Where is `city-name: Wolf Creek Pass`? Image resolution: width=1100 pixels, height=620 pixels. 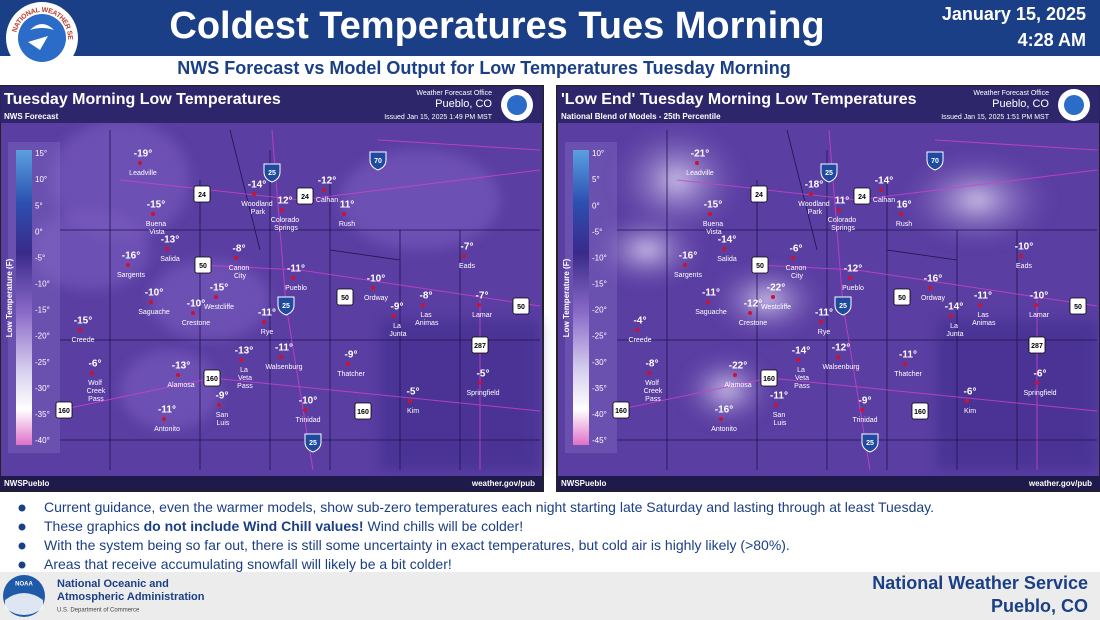 city-name: Wolf Creek Pass is located at coordinates (95, 391).